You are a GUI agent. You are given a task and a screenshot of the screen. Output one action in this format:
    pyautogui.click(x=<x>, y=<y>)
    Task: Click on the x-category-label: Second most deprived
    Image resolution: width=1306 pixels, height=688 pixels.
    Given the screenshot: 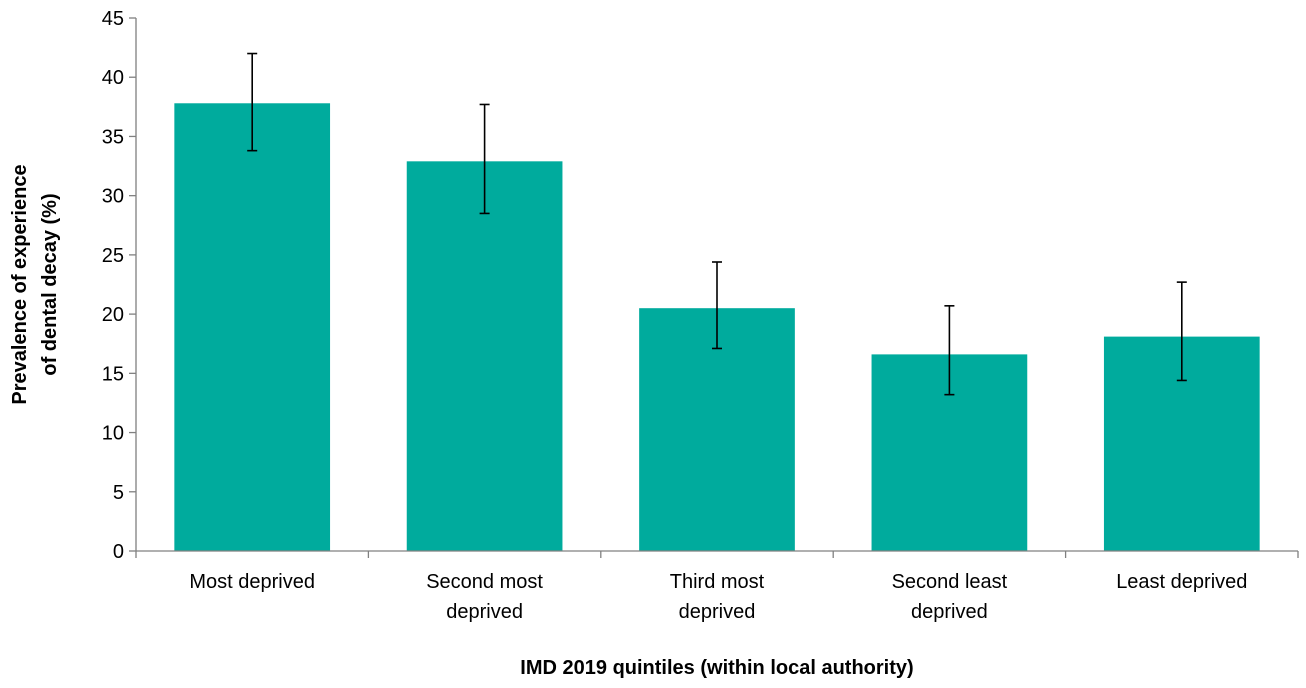 What is the action you would take?
    pyautogui.click(x=484, y=597)
    